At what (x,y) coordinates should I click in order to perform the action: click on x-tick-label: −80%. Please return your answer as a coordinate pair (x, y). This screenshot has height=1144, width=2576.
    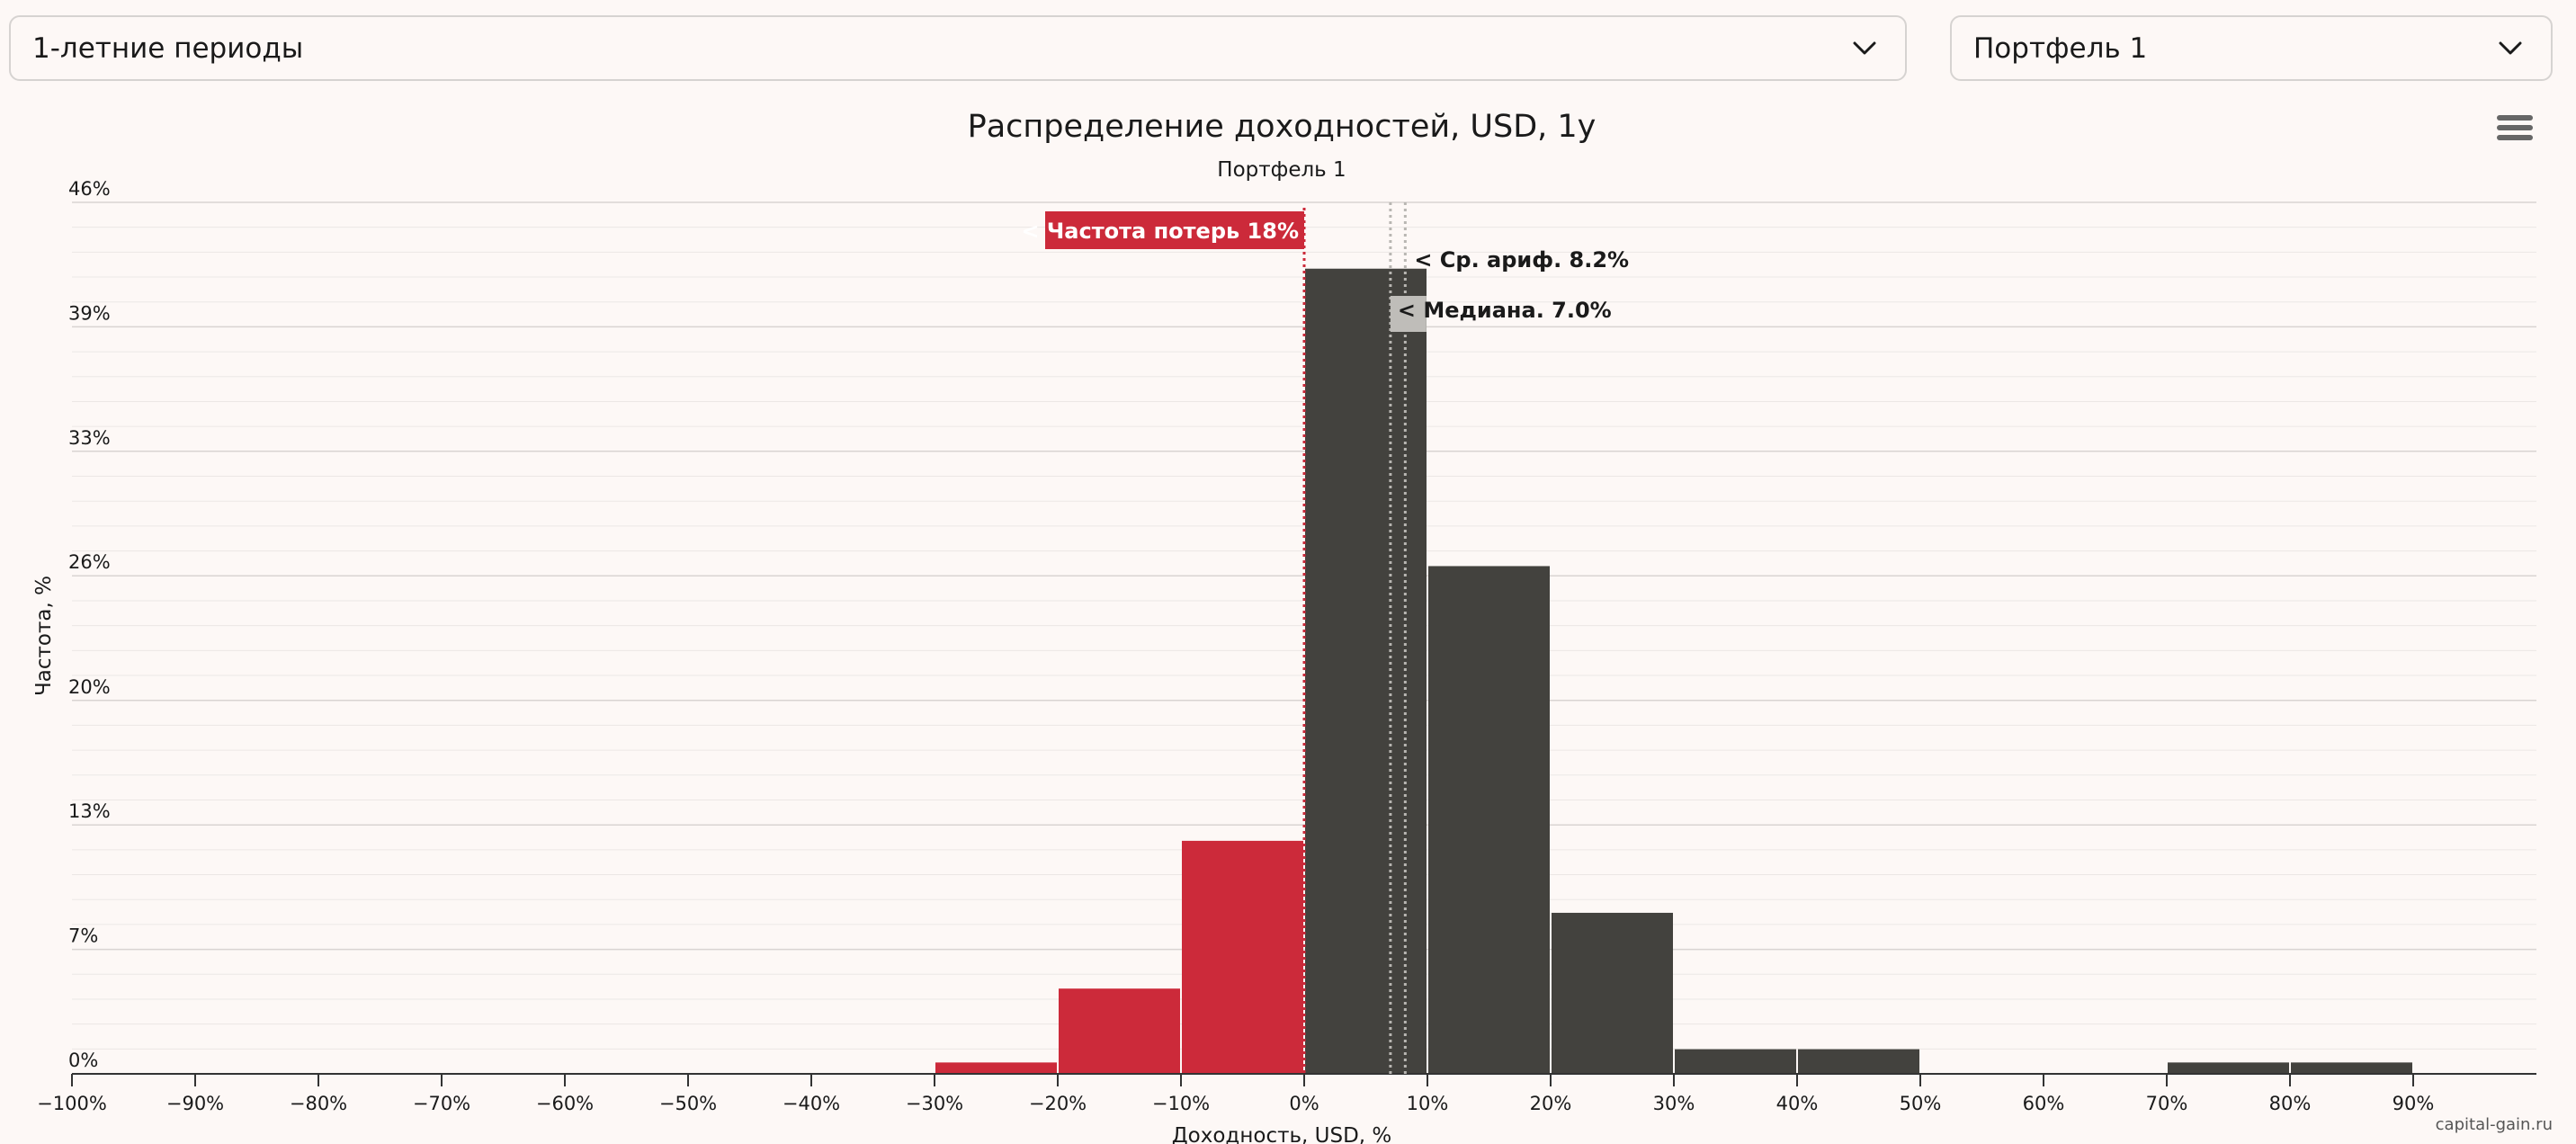
    Looking at the image, I should click on (318, 1103).